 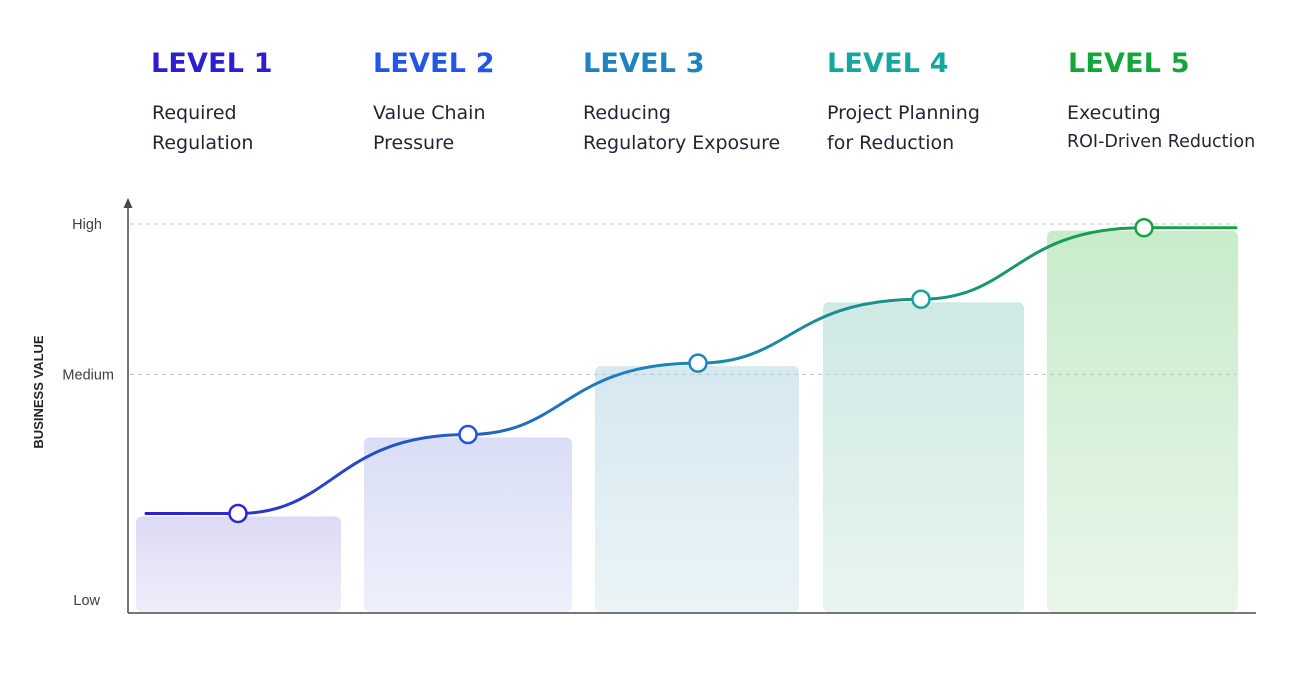 What do you see at coordinates (682, 143) in the screenshot?
I see `level-3-description-line2: Regulatory Exposure` at bounding box center [682, 143].